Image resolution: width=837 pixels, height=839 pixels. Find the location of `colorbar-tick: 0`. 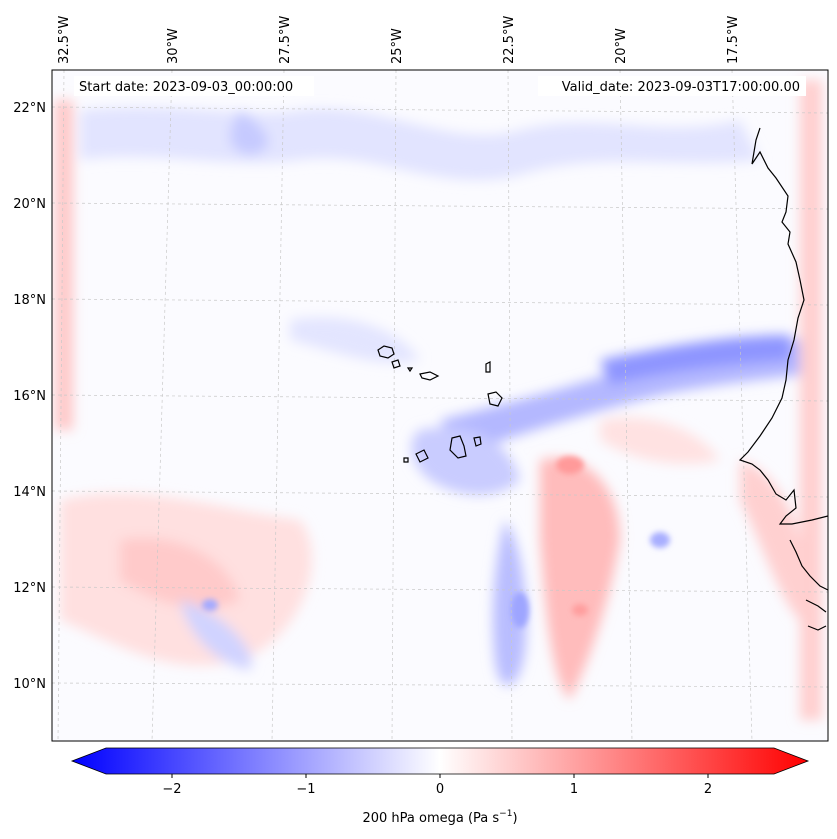

colorbar-tick: 0 is located at coordinates (440, 789).